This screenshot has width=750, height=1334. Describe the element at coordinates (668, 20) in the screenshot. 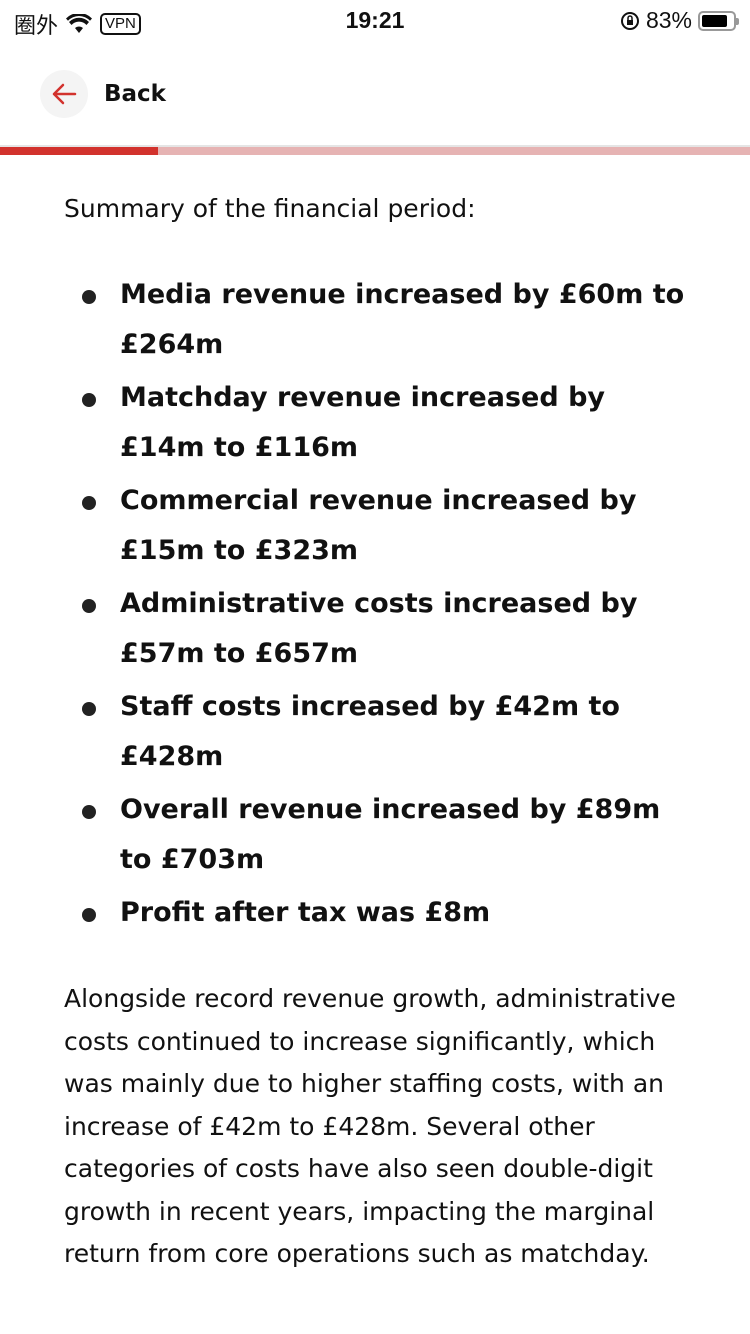

I see `battery-percent: 83%` at that location.